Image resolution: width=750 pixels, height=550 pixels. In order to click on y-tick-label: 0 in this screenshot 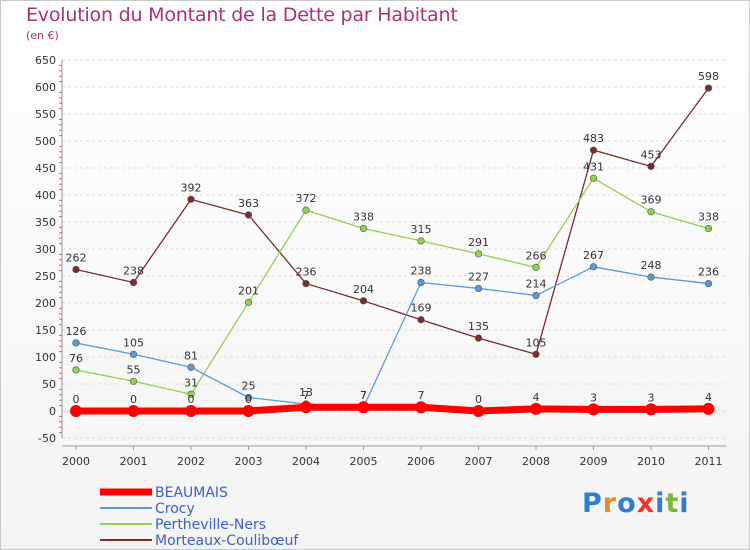, I will do `click(52, 411)`.